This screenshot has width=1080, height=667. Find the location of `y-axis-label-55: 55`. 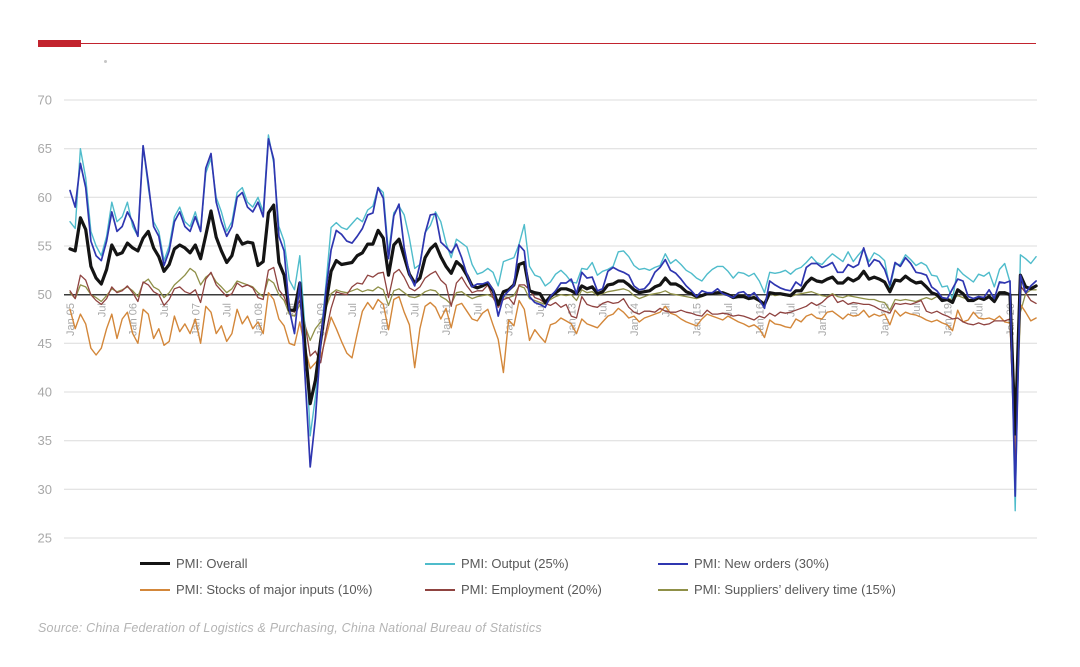

y-axis-label-55: 55 is located at coordinates (45, 246).